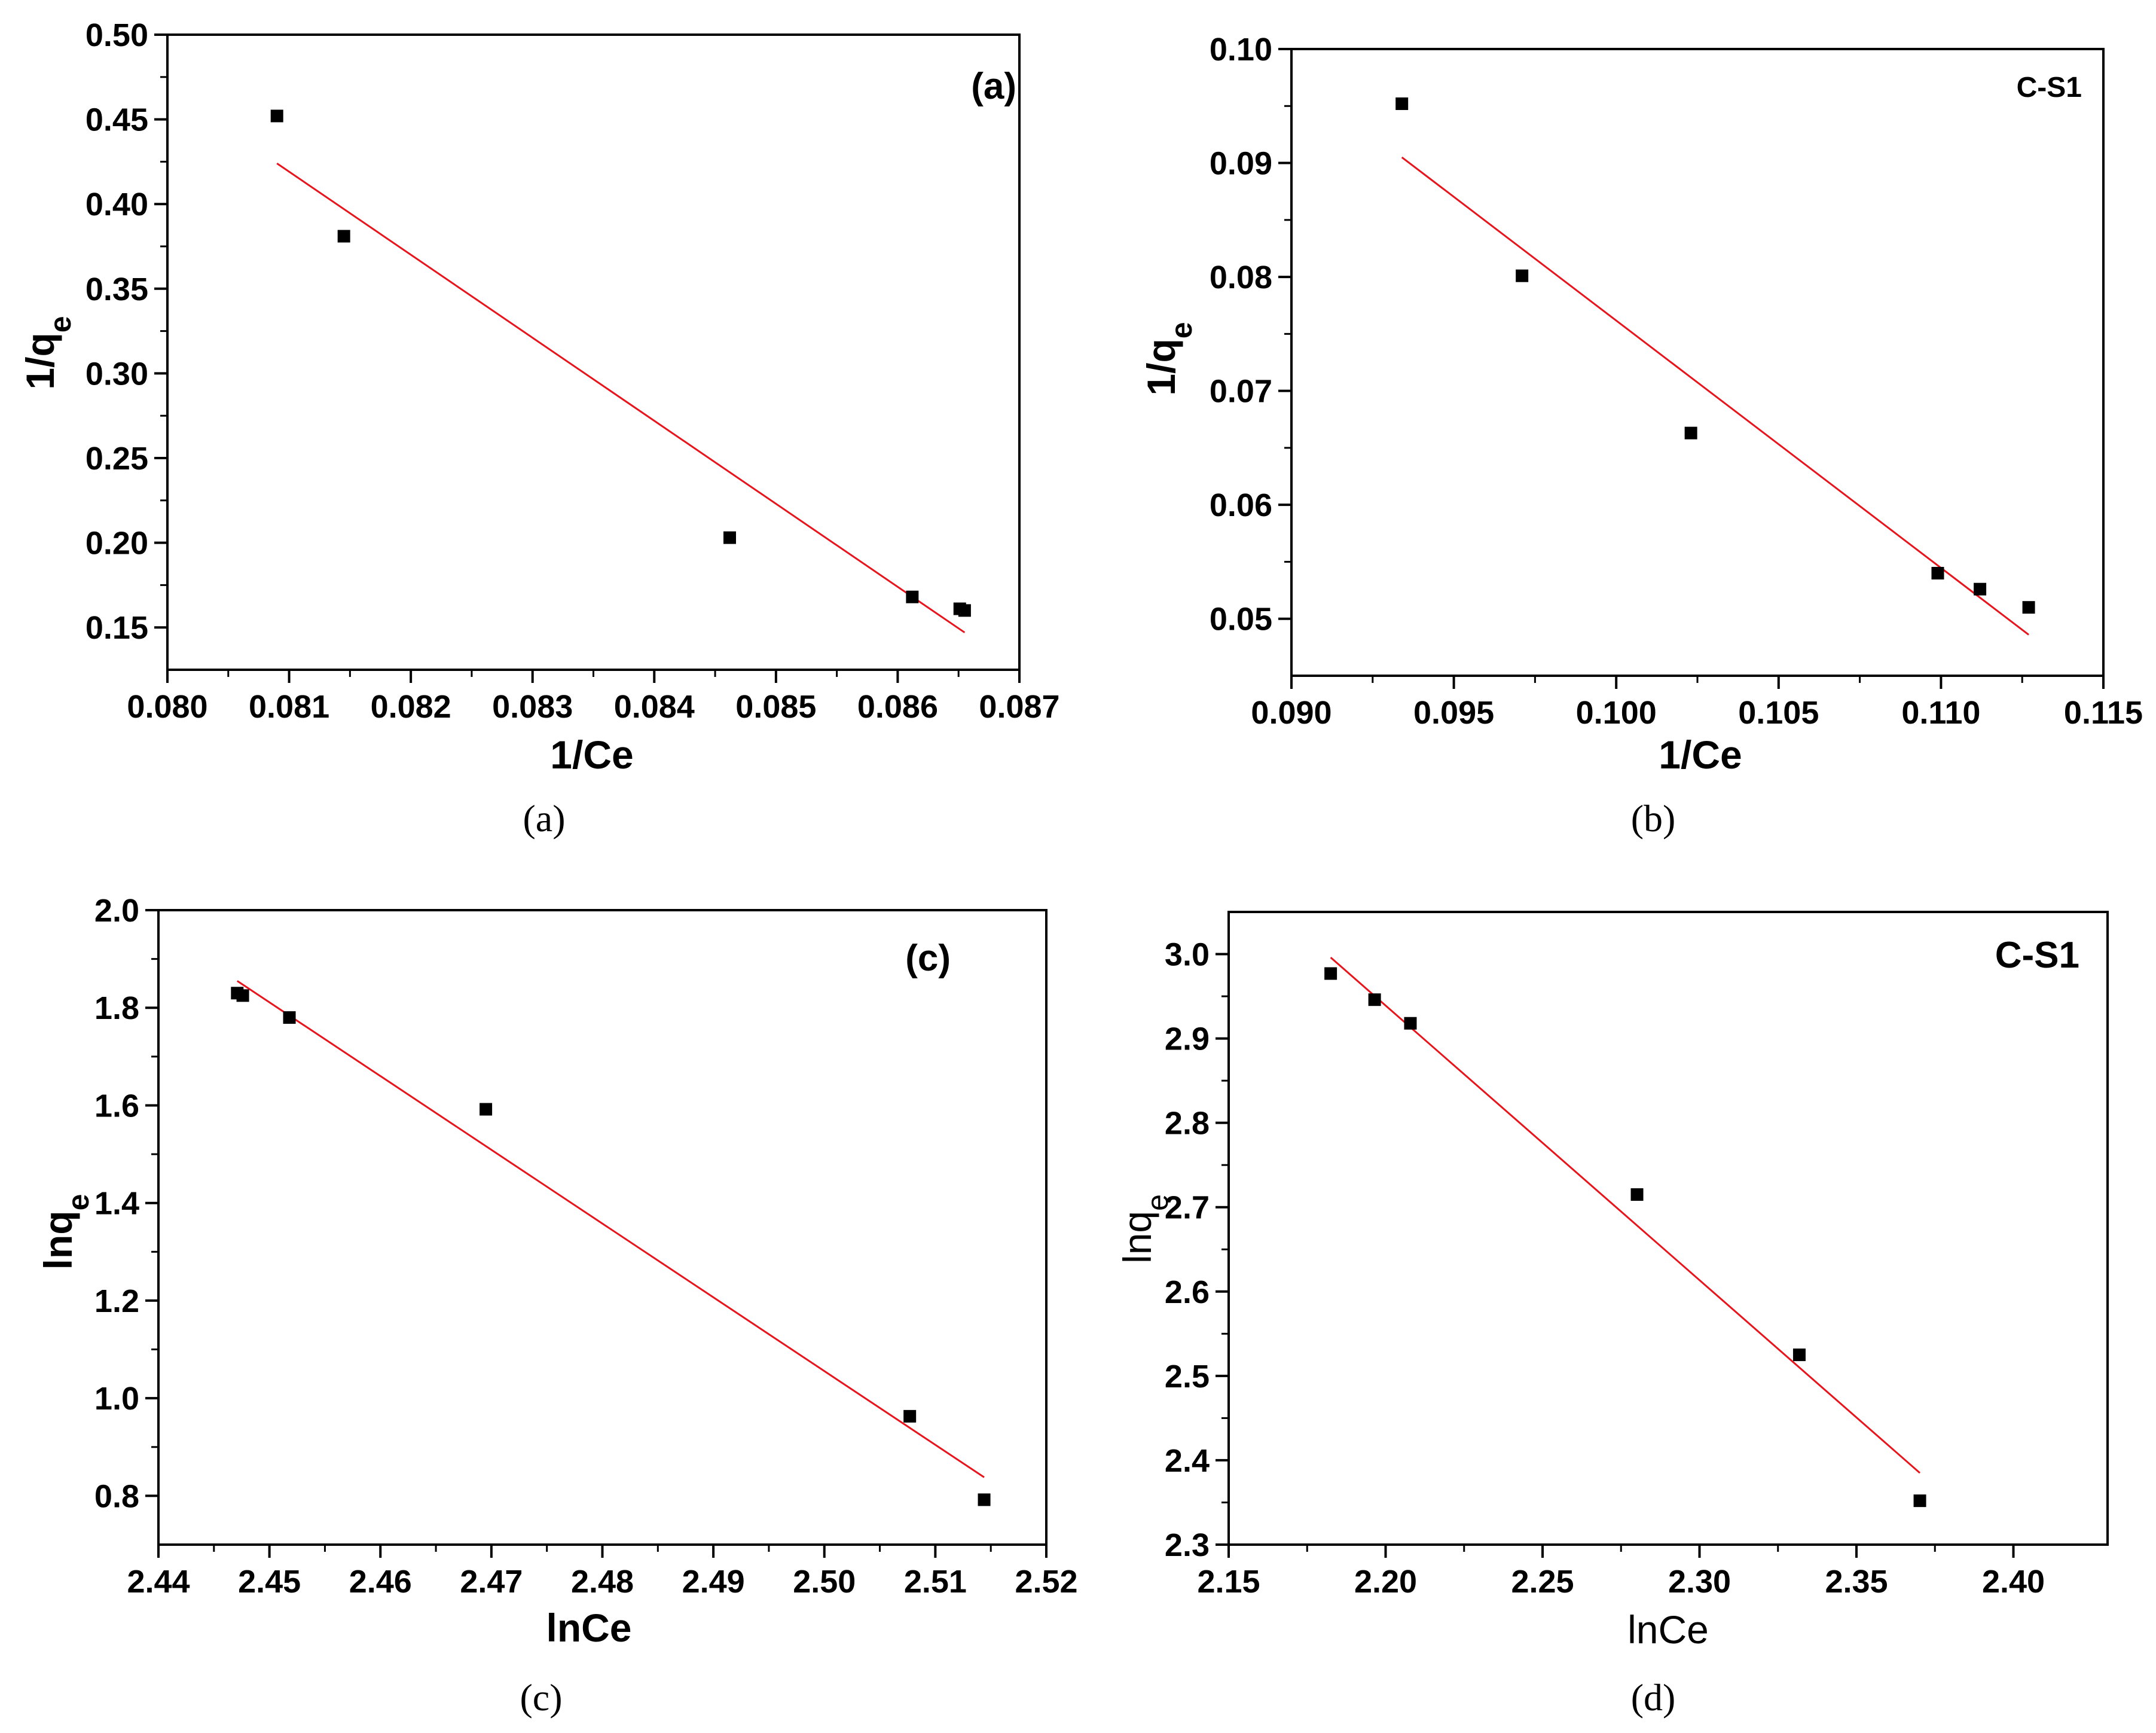  What do you see at coordinates (1292, 713) in the screenshot?
I see `x-tick-label: 0.090` at bounding box center [1292, 713].